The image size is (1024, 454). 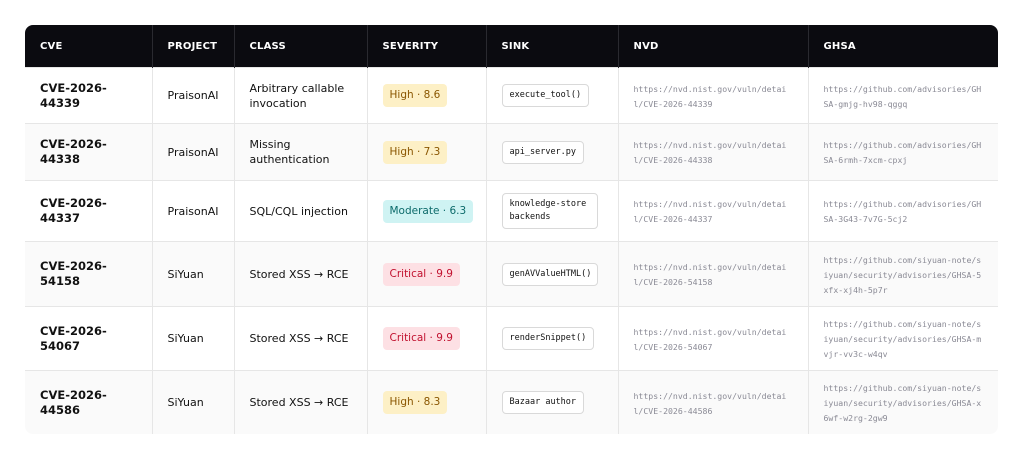 What do you see at coordinates (427, 46) in the screenshot?
I see `column-header: SEVERITY` at bounding box center [427, 46].